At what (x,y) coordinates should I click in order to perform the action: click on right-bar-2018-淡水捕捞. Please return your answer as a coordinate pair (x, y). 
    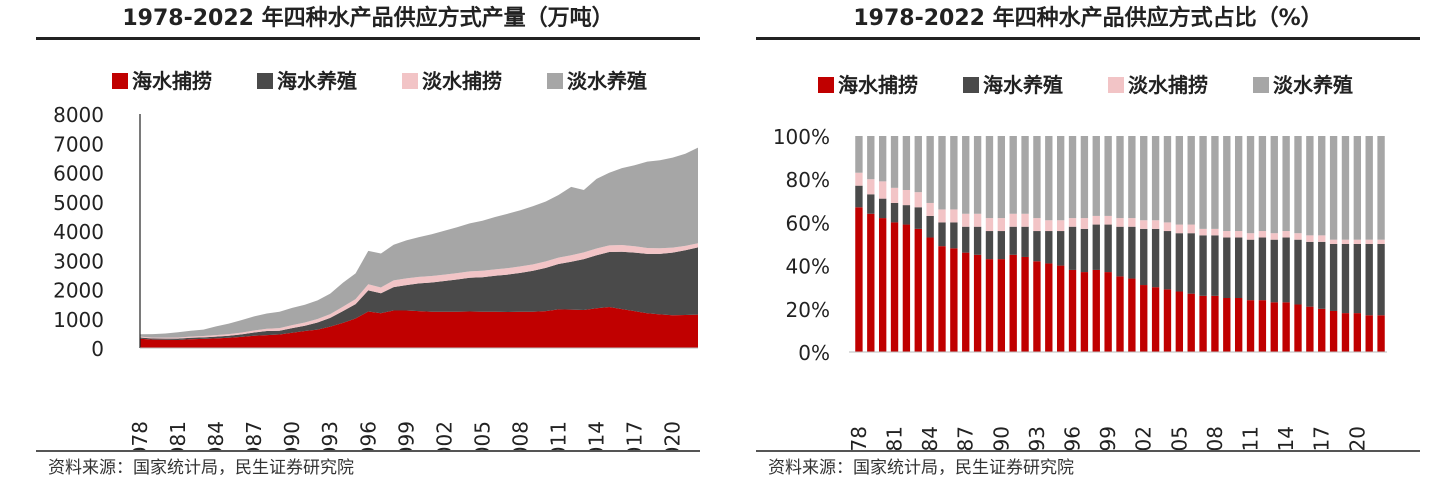
    Looking at the image, I should click on (1333, 241).